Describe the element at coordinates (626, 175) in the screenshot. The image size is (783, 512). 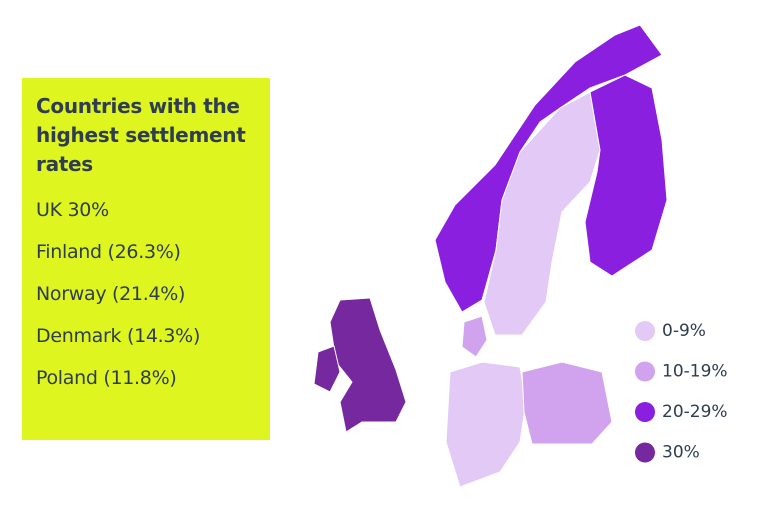
I see `finland` at that location.